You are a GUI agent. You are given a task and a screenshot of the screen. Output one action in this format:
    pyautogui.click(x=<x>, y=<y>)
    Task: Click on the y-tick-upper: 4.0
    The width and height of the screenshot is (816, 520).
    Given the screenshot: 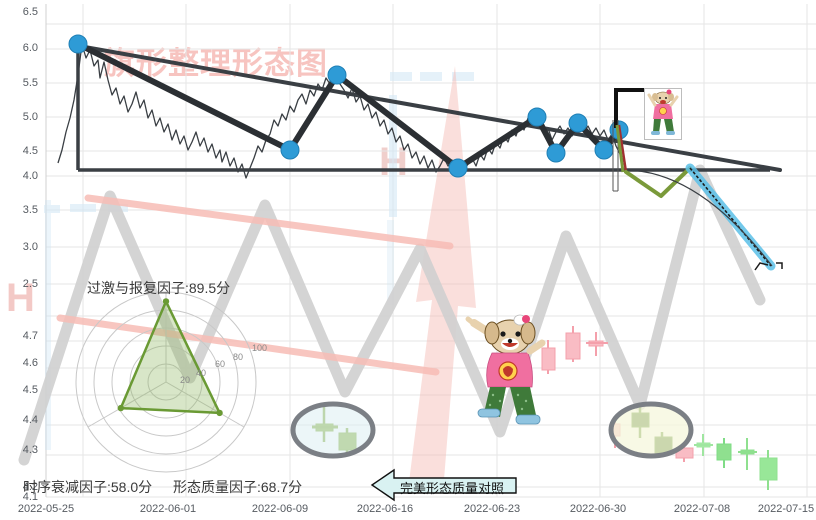 What is the action you would take?
    pyautogui.click(x=30, y=176)
    